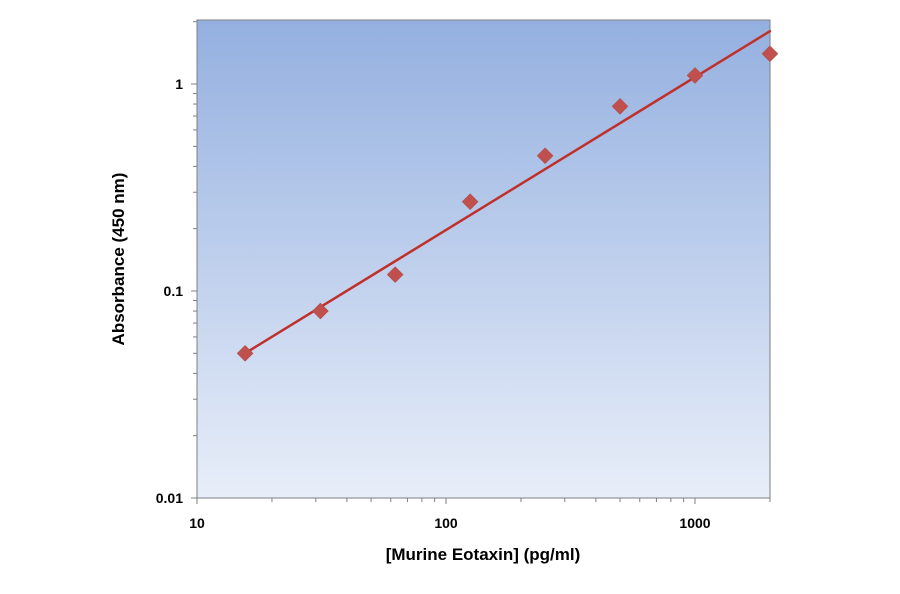  I want to click on x-axis-ticks: 10 100 1000, so click(480, 514).